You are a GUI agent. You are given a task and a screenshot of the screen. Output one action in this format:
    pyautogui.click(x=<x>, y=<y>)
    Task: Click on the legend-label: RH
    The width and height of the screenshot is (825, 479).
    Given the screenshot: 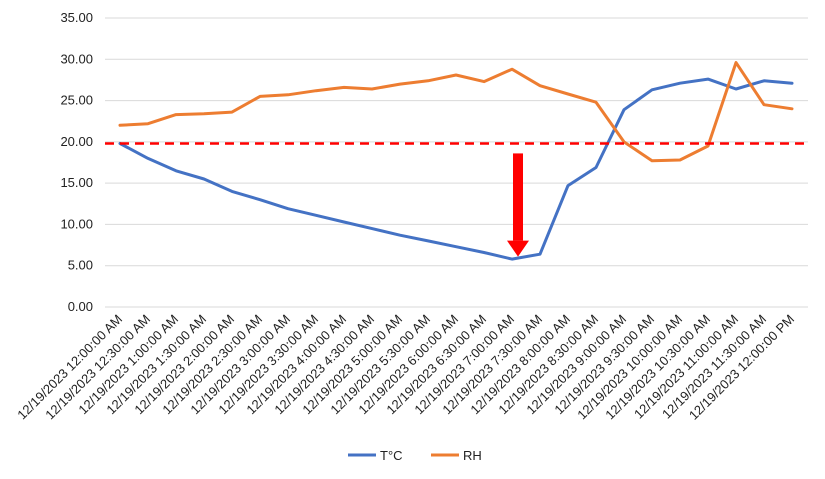 What is the action you would take?
    pyautogui.click(x=472, y=455)
    